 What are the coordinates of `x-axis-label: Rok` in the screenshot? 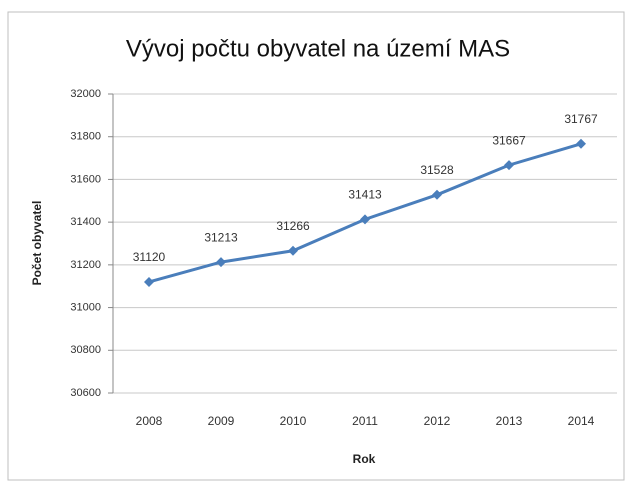 It's located at (364, 459).